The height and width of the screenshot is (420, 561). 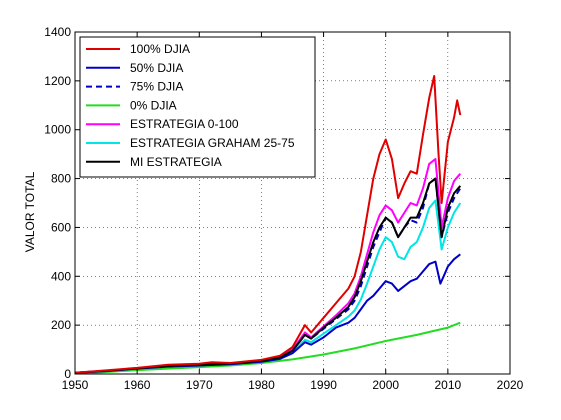 I want to click on y-tick-label: 1400, so click(x=57, y=32).